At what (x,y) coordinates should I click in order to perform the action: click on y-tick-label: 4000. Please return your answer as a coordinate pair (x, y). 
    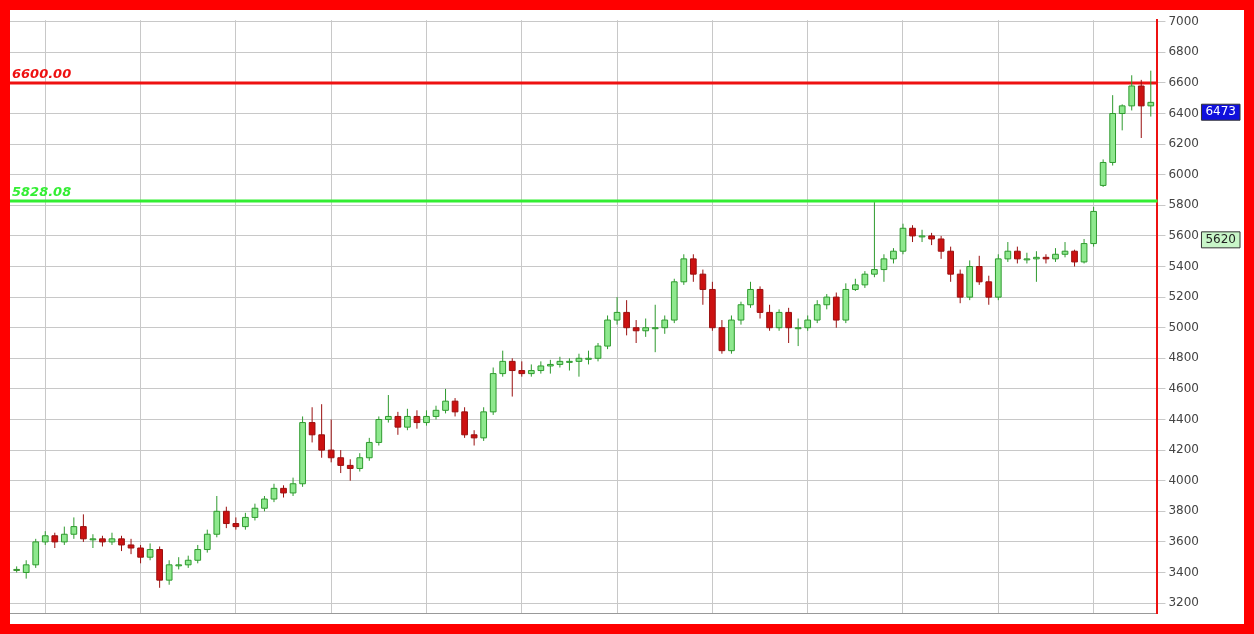
    Looking at the image, I should click on (1184, 479).